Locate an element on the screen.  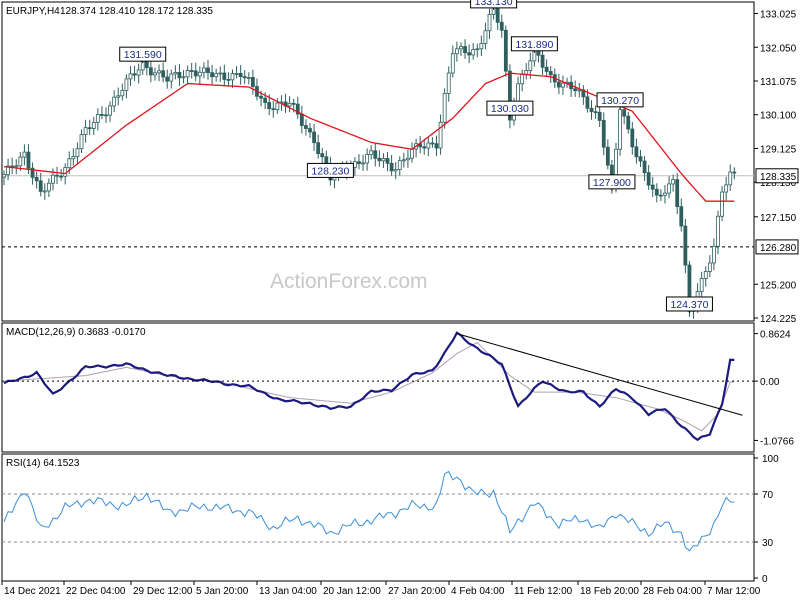
annotation-label: 131.590 is located at coordinates (143, 55).